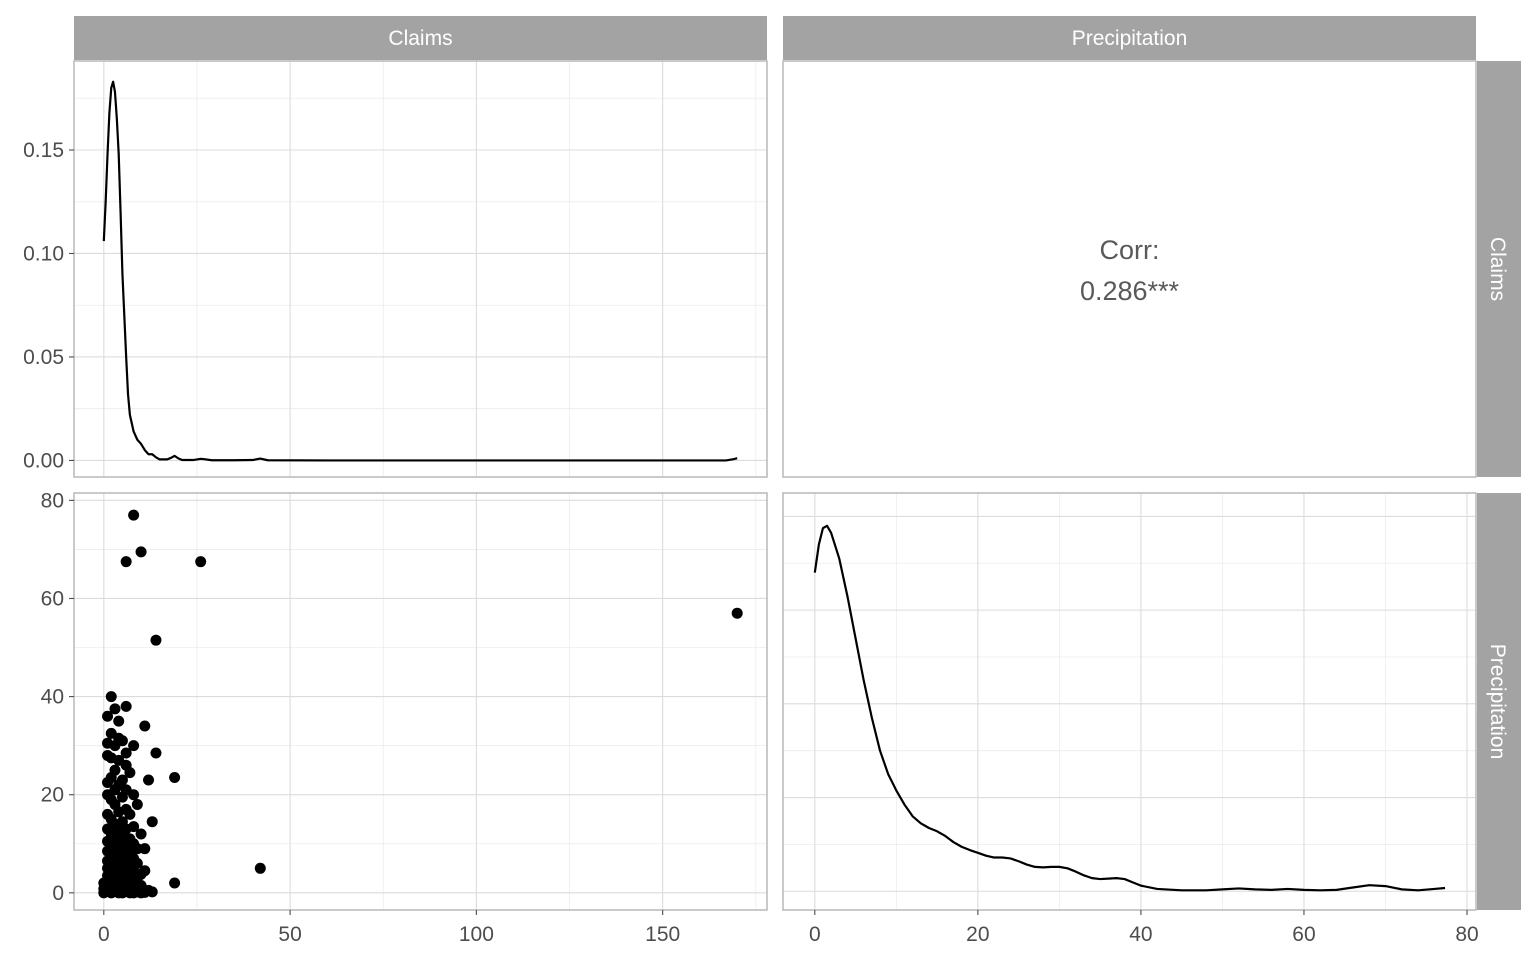 The height and width of the screenshot is (960, 1536). Describe the element at coordinates (43, 253) in the screenshot. I see `claims-density-y-tick-label: 0.10` at that location.